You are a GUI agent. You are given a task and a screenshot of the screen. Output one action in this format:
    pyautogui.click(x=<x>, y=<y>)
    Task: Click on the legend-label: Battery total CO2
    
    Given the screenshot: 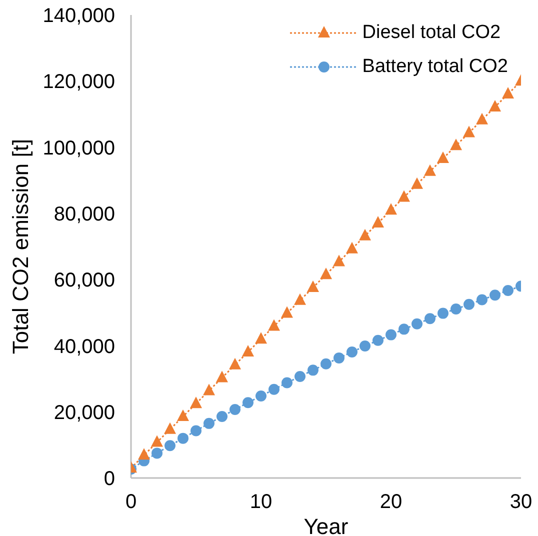 What is the action you would take?
    pyautogui.click(x=435, y=67)
    